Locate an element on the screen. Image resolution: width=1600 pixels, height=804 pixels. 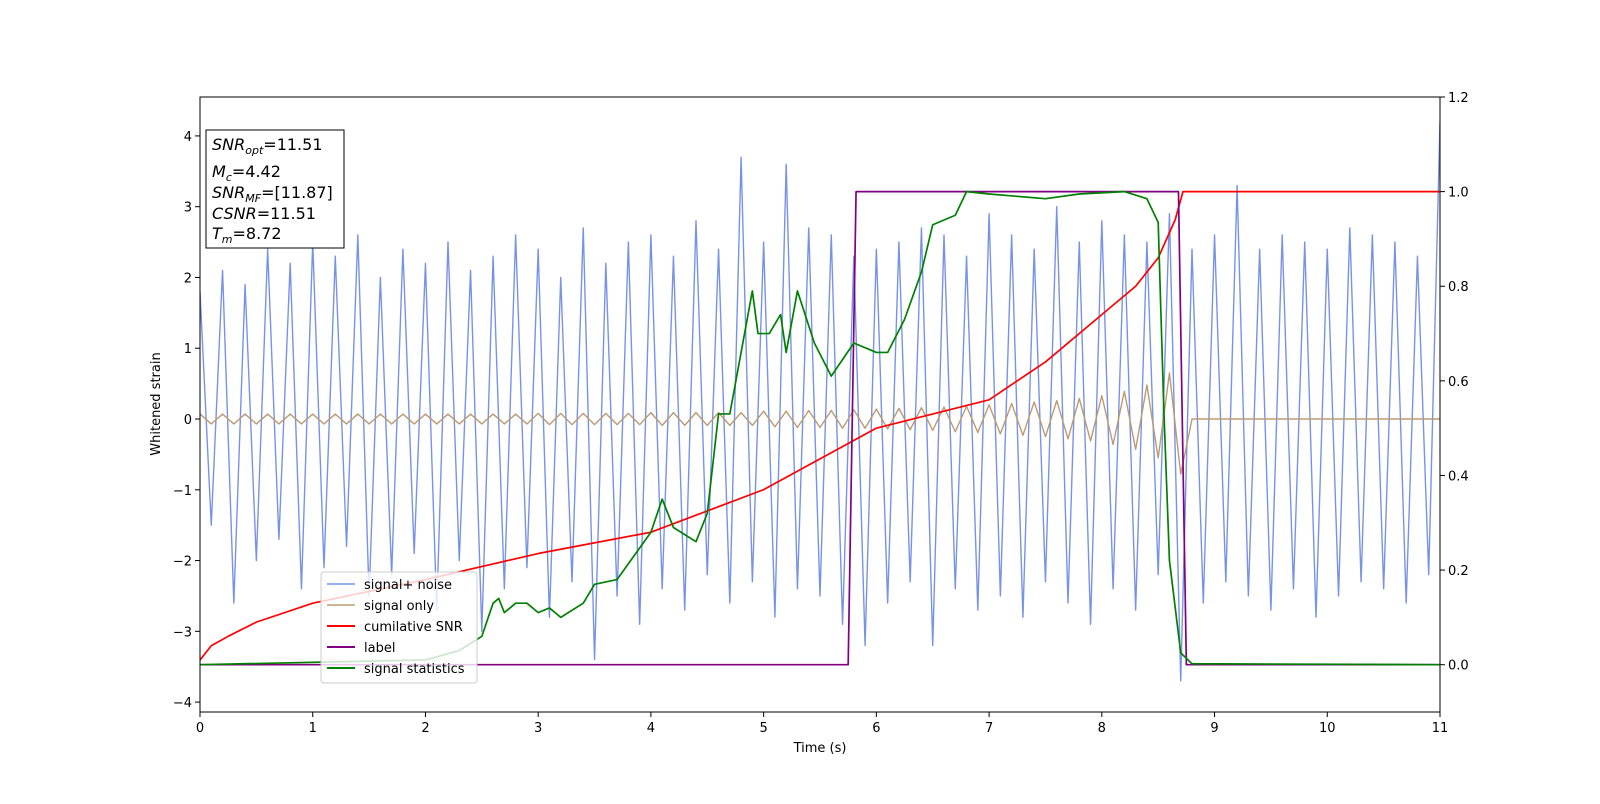
legend-label: label is located at coordinates (379, 648).